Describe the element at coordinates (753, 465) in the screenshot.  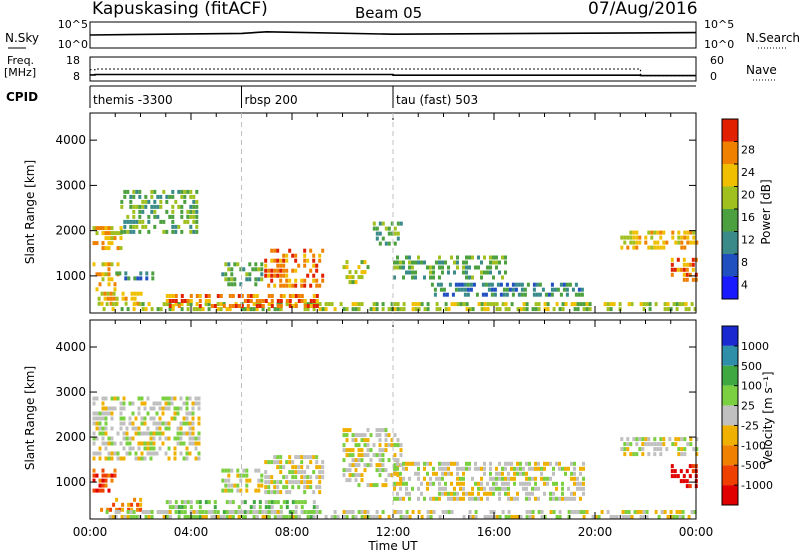
I see `colorbar-tick-label: -500` at that location.